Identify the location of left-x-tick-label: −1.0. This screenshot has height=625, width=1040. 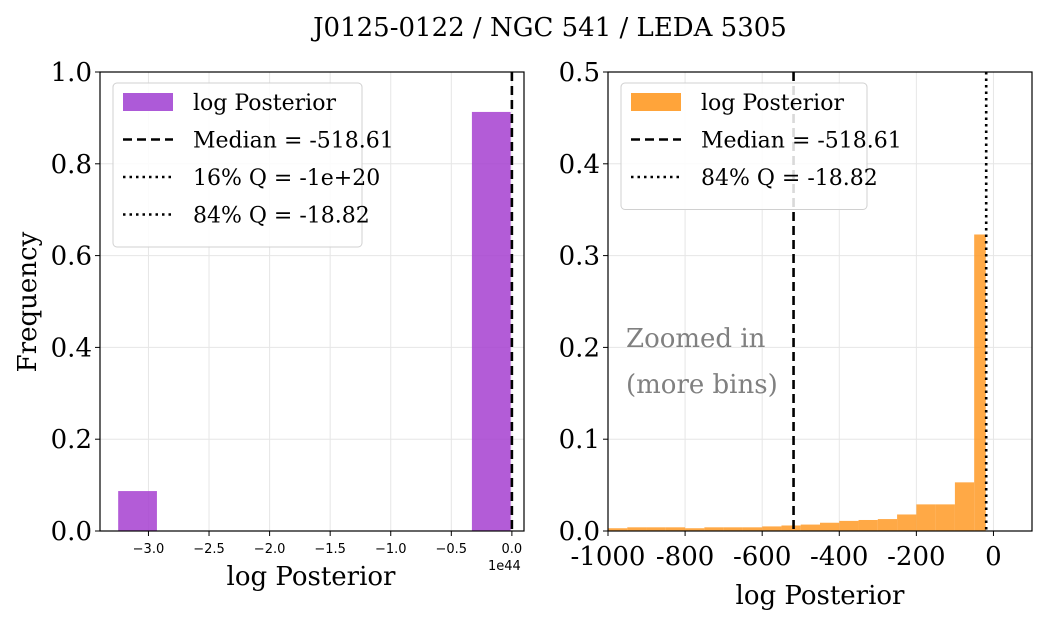
(391, 549).